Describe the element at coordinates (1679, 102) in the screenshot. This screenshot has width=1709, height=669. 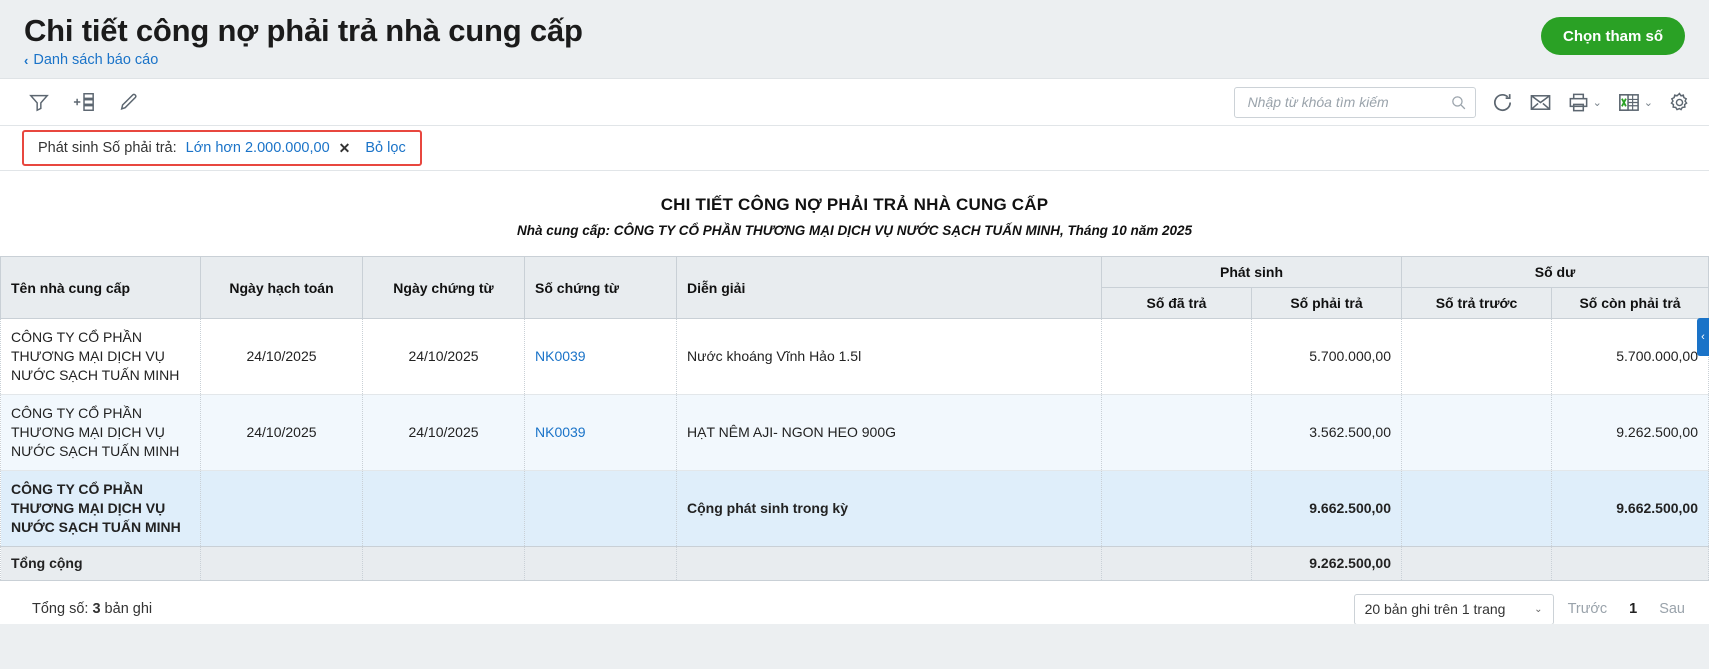
I see `settings-icon` at that location.